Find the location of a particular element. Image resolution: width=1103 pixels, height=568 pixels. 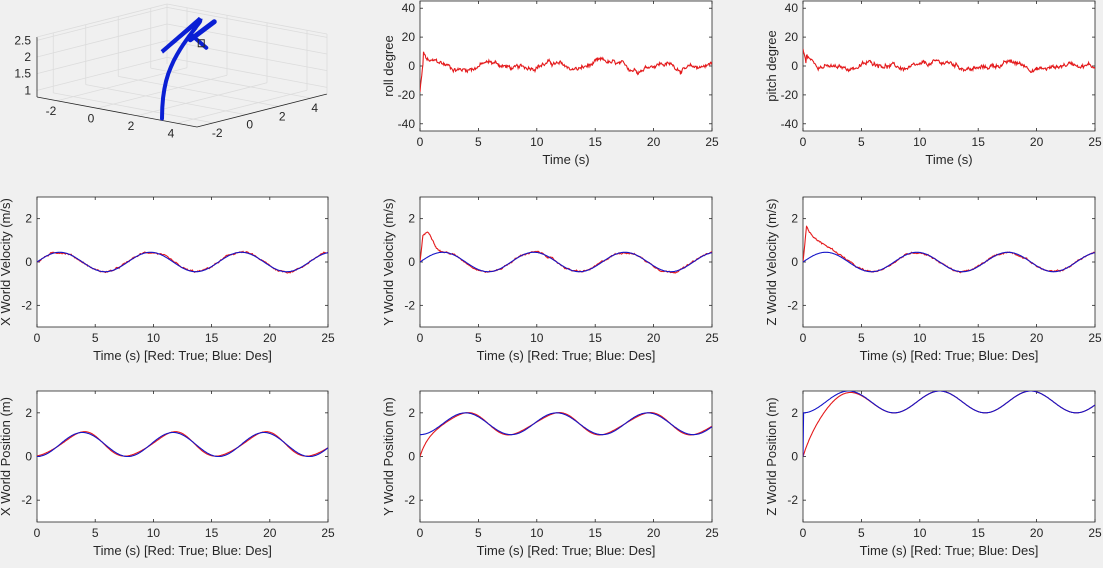

yvel-xtick-label: 20 is located at coordinates (654, 338).